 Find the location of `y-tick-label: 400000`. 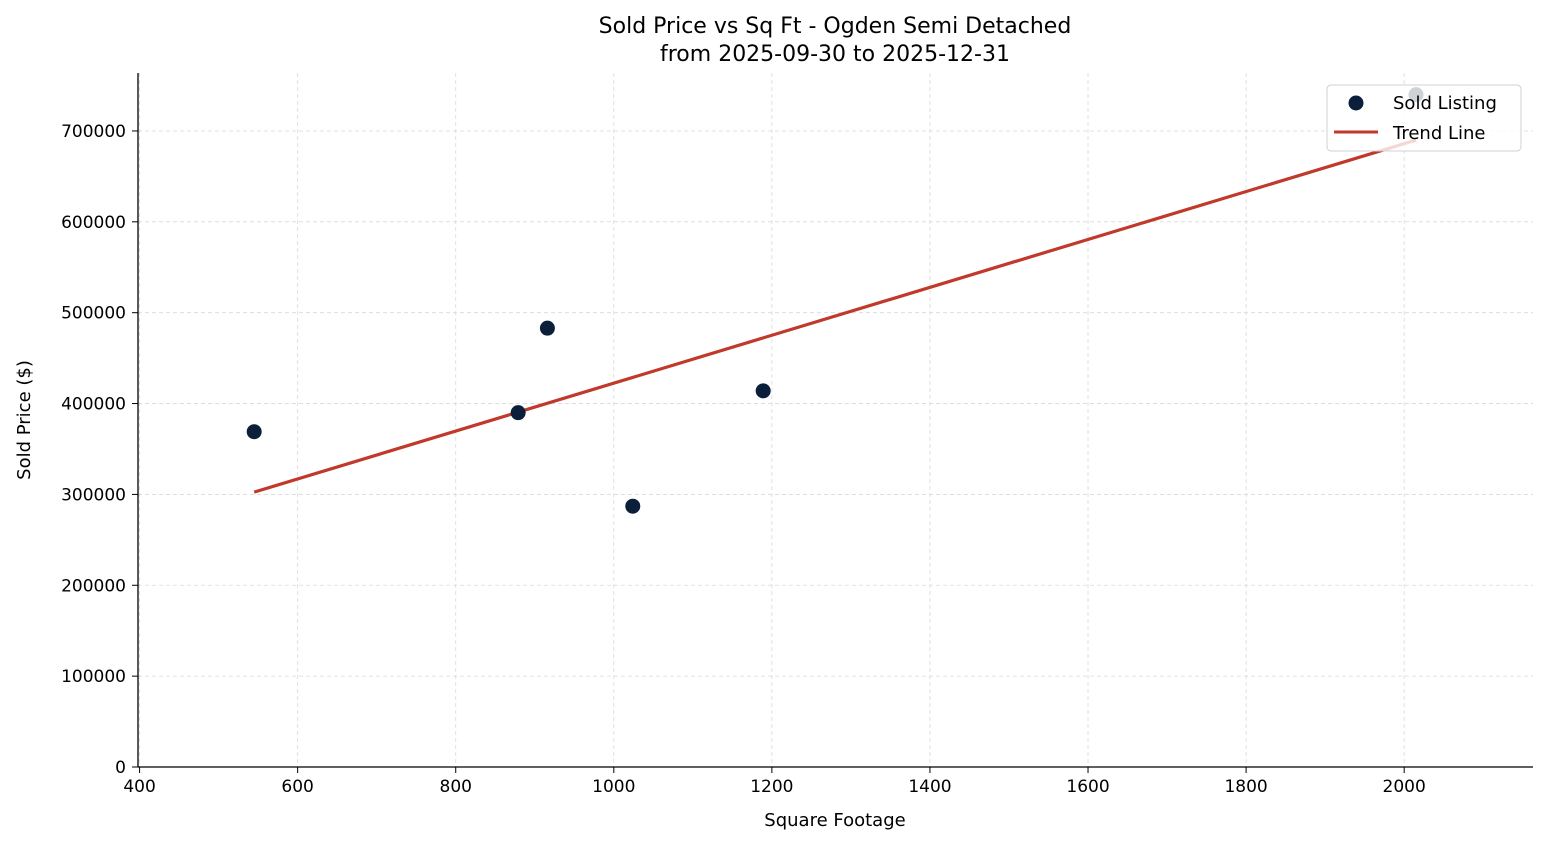

y-tick-label: 400000 is located at coordinates (93, 405).